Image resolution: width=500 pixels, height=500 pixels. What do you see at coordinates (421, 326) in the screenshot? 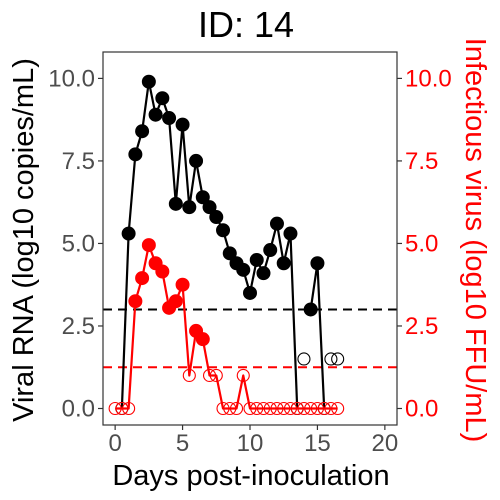
I see `y-tick-label-right: 2.5` at bounding box center [421, 326].